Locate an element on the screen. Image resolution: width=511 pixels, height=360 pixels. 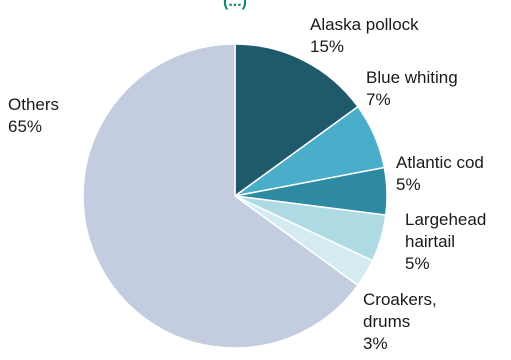
slice-label-atlantic-cod: Atlantic cod 5% is located at coordinates (440, 173).